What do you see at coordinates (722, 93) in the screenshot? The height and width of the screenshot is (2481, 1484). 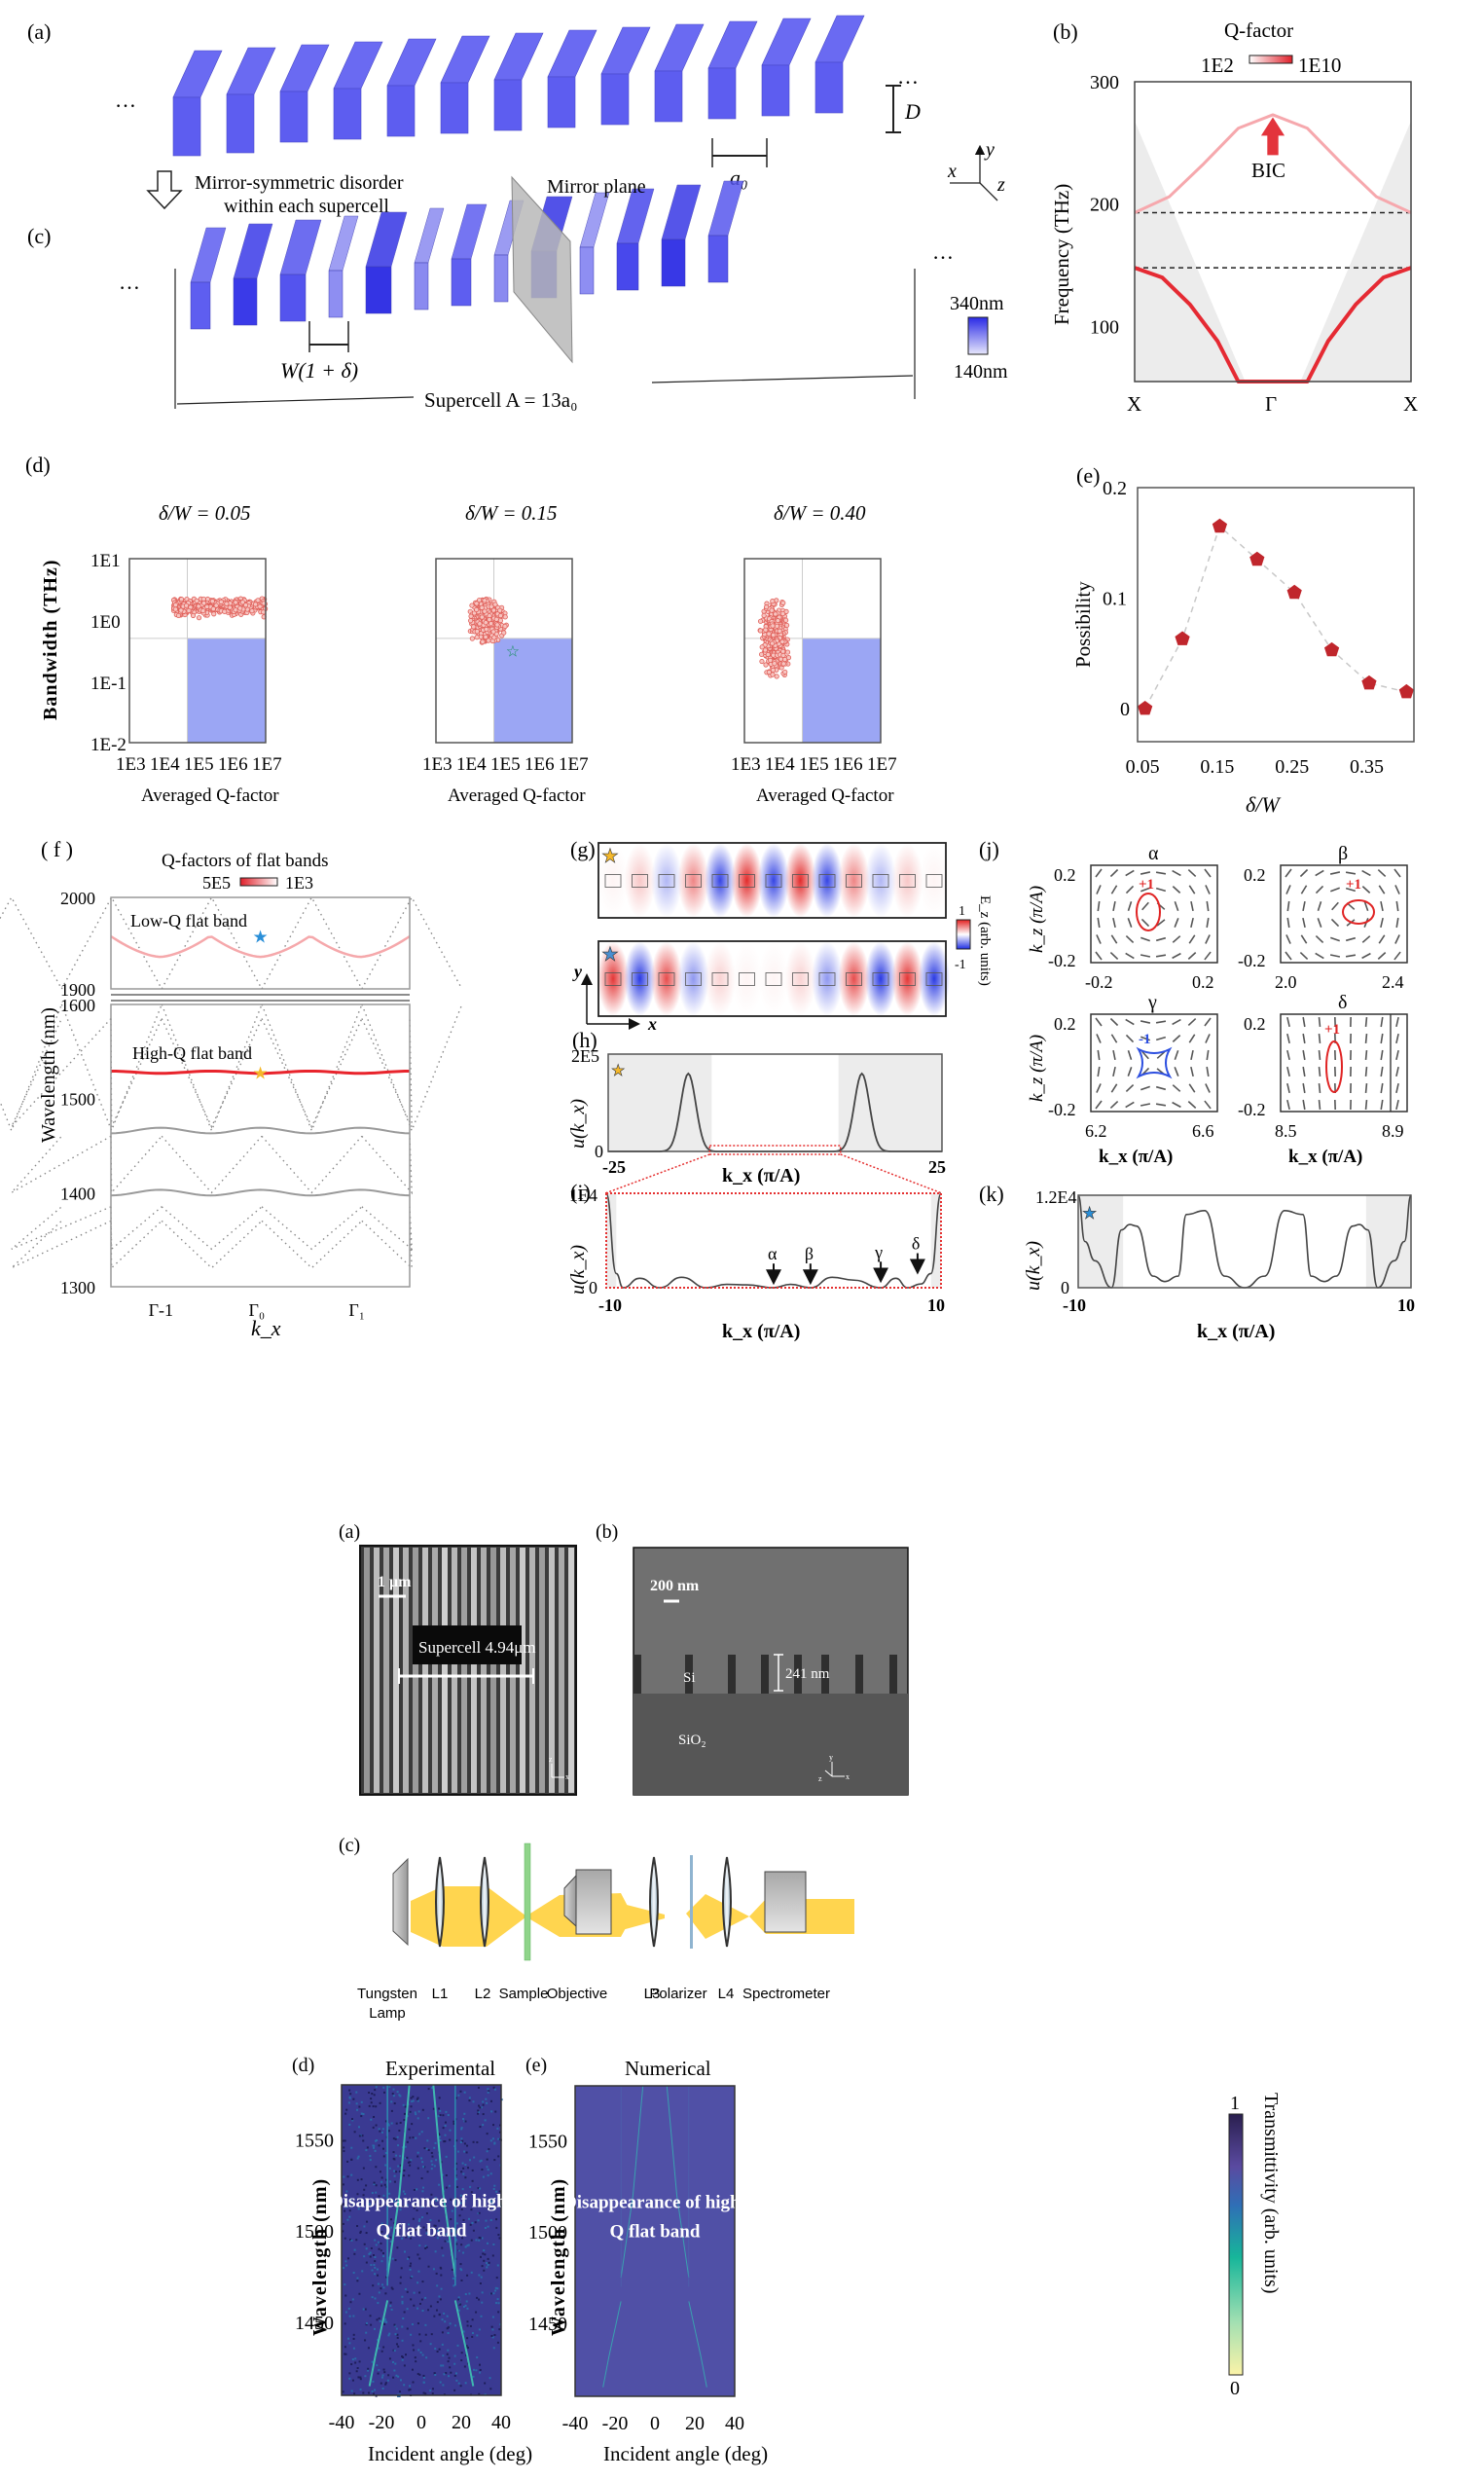 I see `grating-bar` at bounding box center [722, 93].